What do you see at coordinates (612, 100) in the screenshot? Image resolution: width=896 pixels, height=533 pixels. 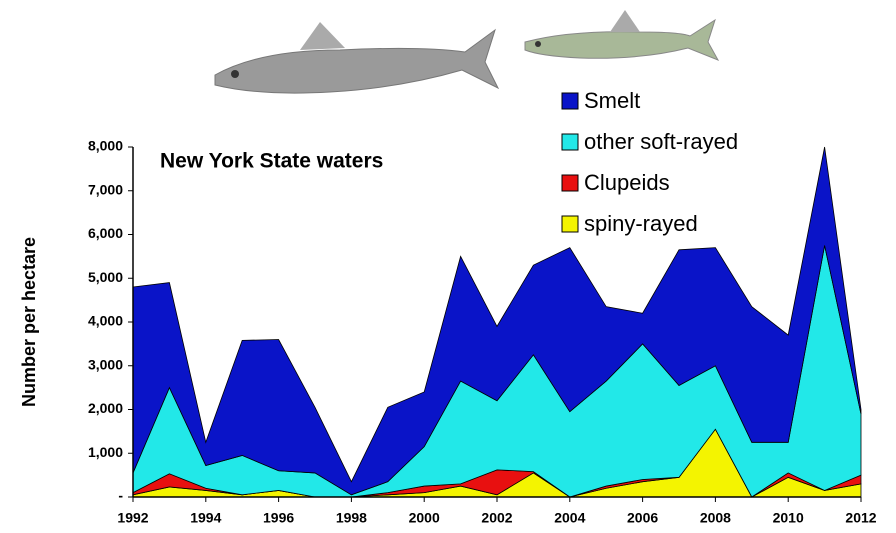 I see `legend-label: Smelt` at bounding box center [612, 100].